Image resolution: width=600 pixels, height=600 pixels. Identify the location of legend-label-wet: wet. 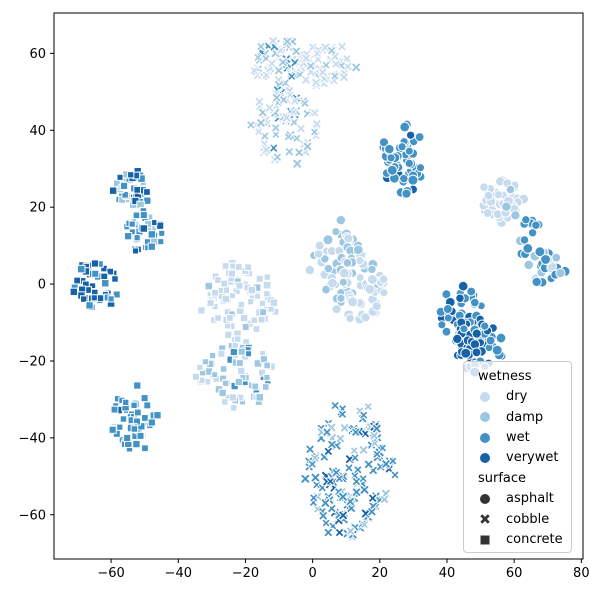
(518, 438).